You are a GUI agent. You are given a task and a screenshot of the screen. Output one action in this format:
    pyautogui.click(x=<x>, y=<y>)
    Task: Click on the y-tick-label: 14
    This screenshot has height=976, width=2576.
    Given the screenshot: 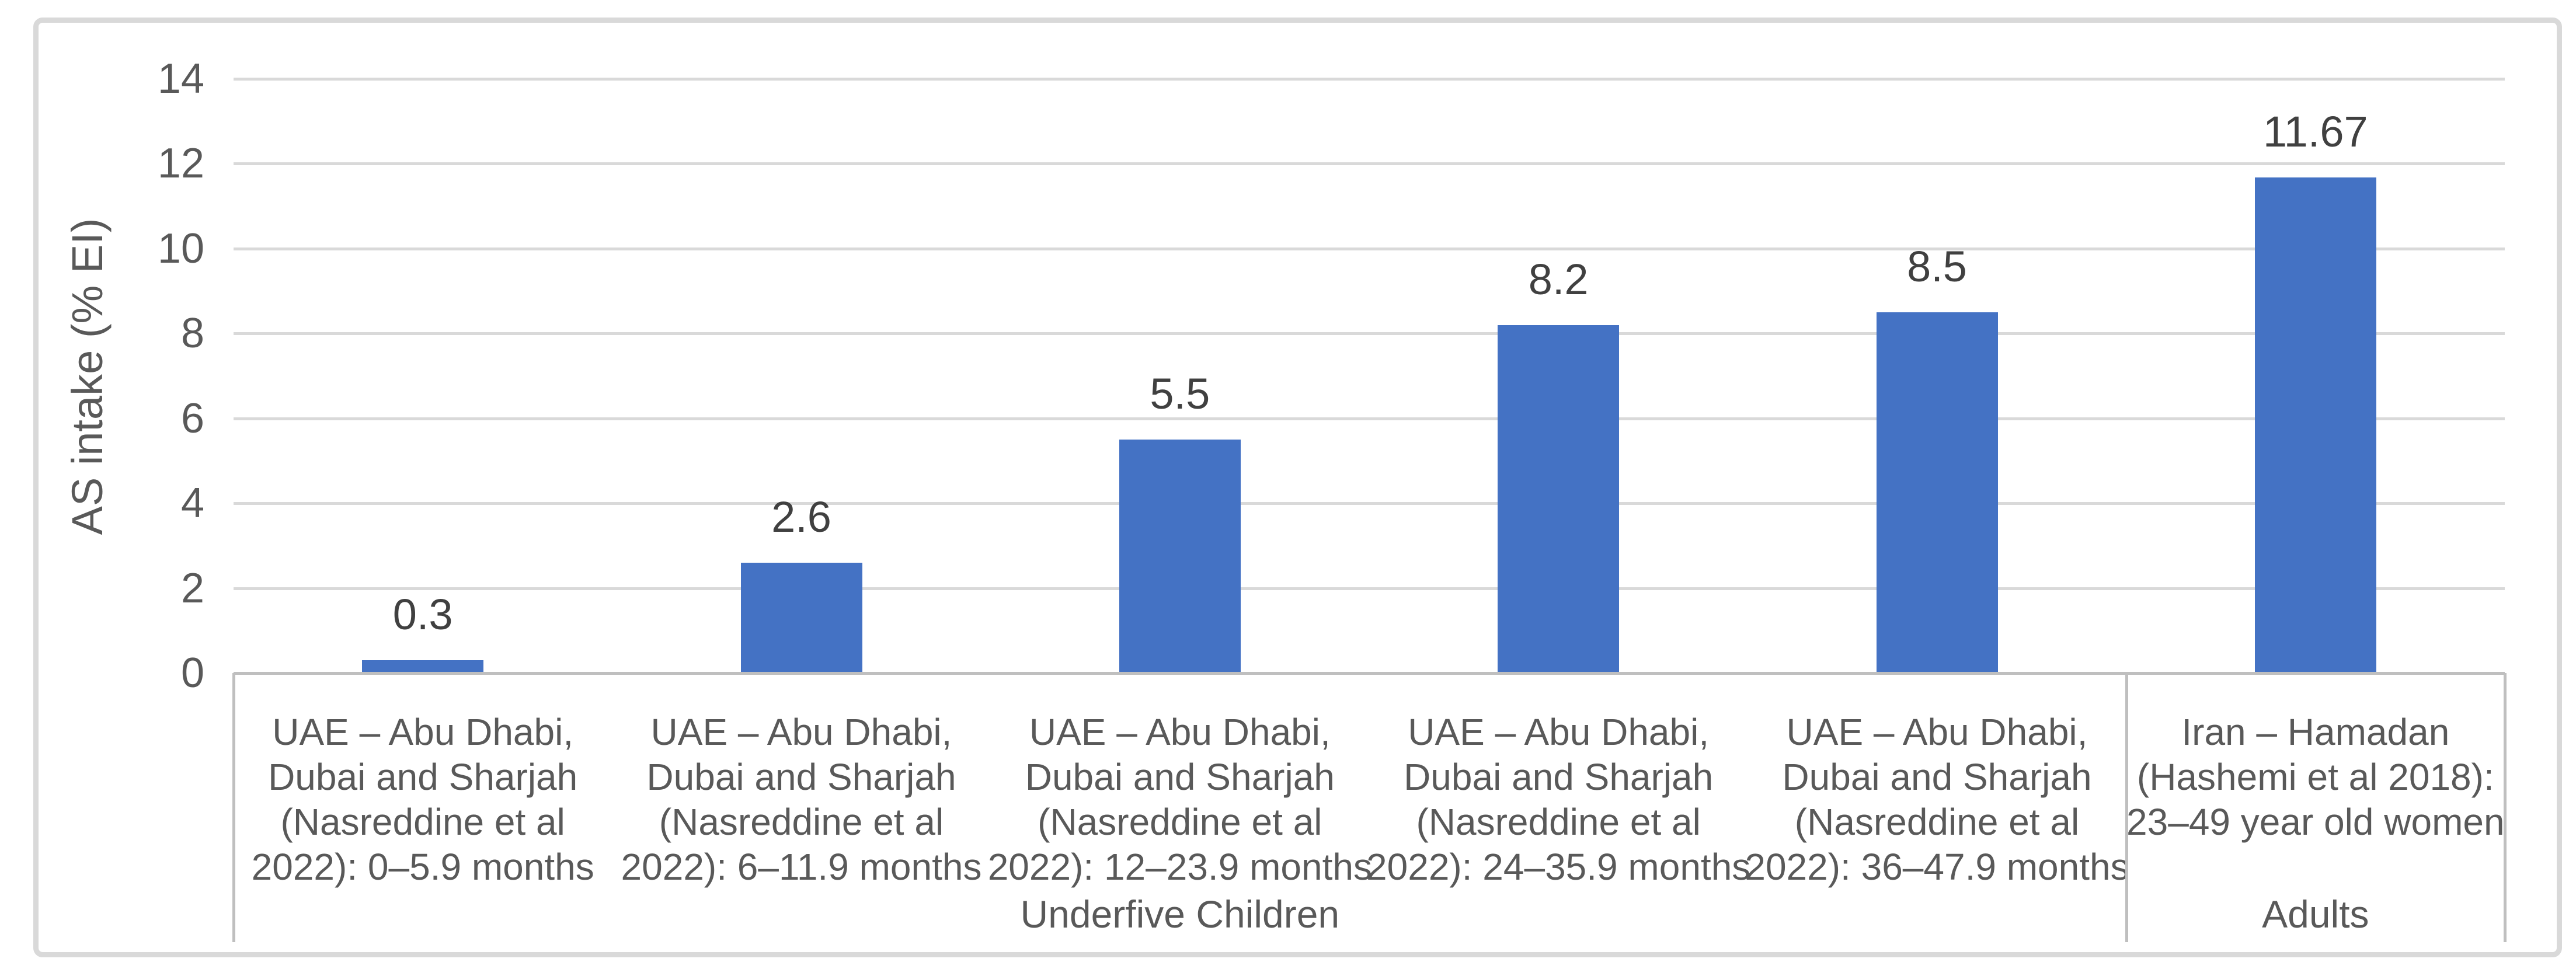 What is the action you would take?
    pyautogui.click(x=180, y=79)
    